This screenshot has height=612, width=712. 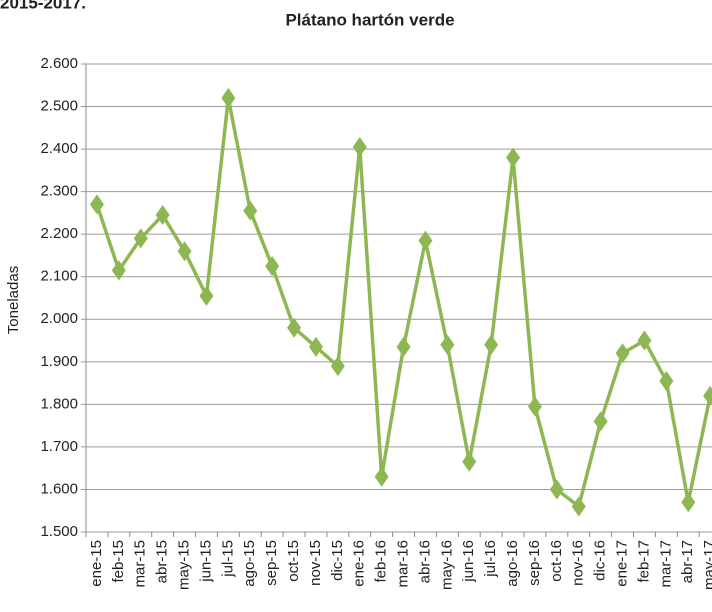 What do you see at coordinates (162, 561) in the screenshot?
I see `x-tick-label: abr-15` at bounding box center [162, 561].